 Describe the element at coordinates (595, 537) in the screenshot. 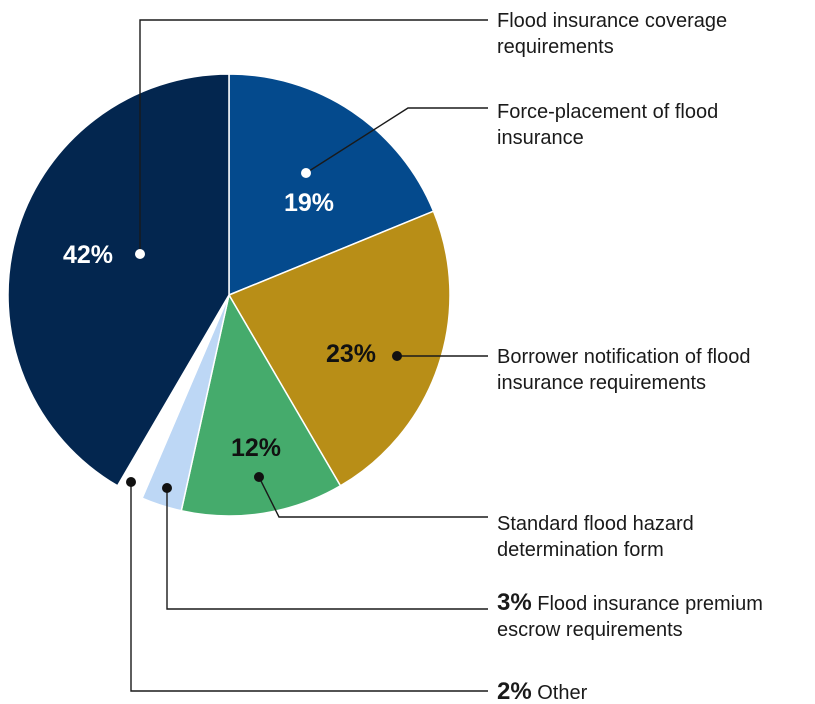

I see `slice-category-label-2: Standard flood hazard determination form` at that location.